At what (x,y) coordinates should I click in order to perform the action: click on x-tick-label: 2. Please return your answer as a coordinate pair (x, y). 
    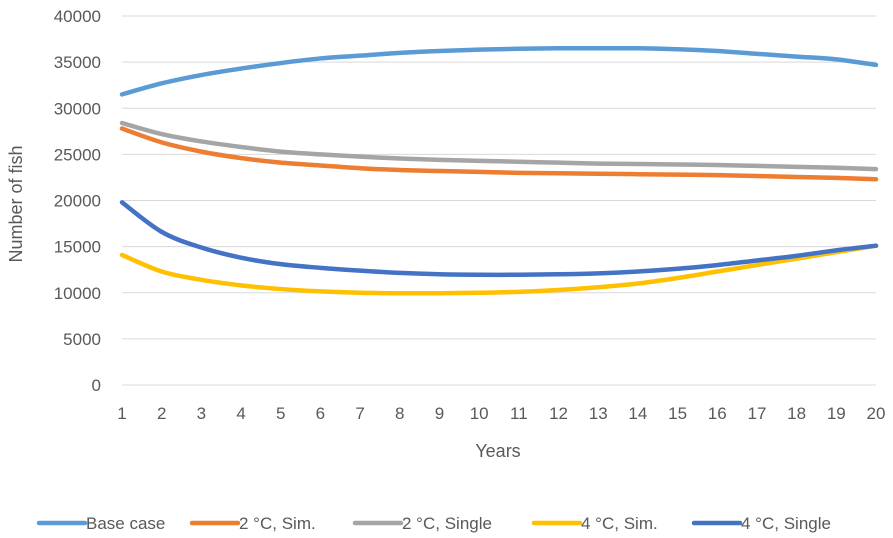
    Looking at the image, I should click on (161, 413).